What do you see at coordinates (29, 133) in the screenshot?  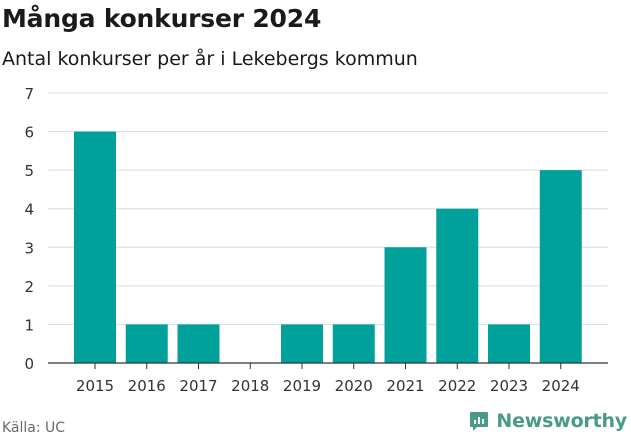 I see `y-tick-label: 6` at bounding box center [29, 133].